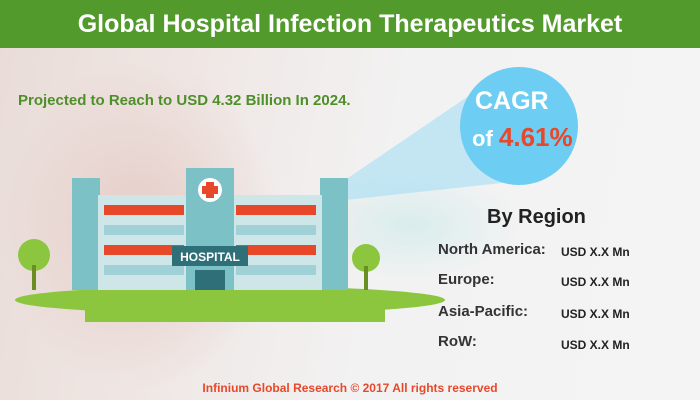 The height and width of the screenshot is (400, 700). I want to click on left-tower, so click(86, 234).